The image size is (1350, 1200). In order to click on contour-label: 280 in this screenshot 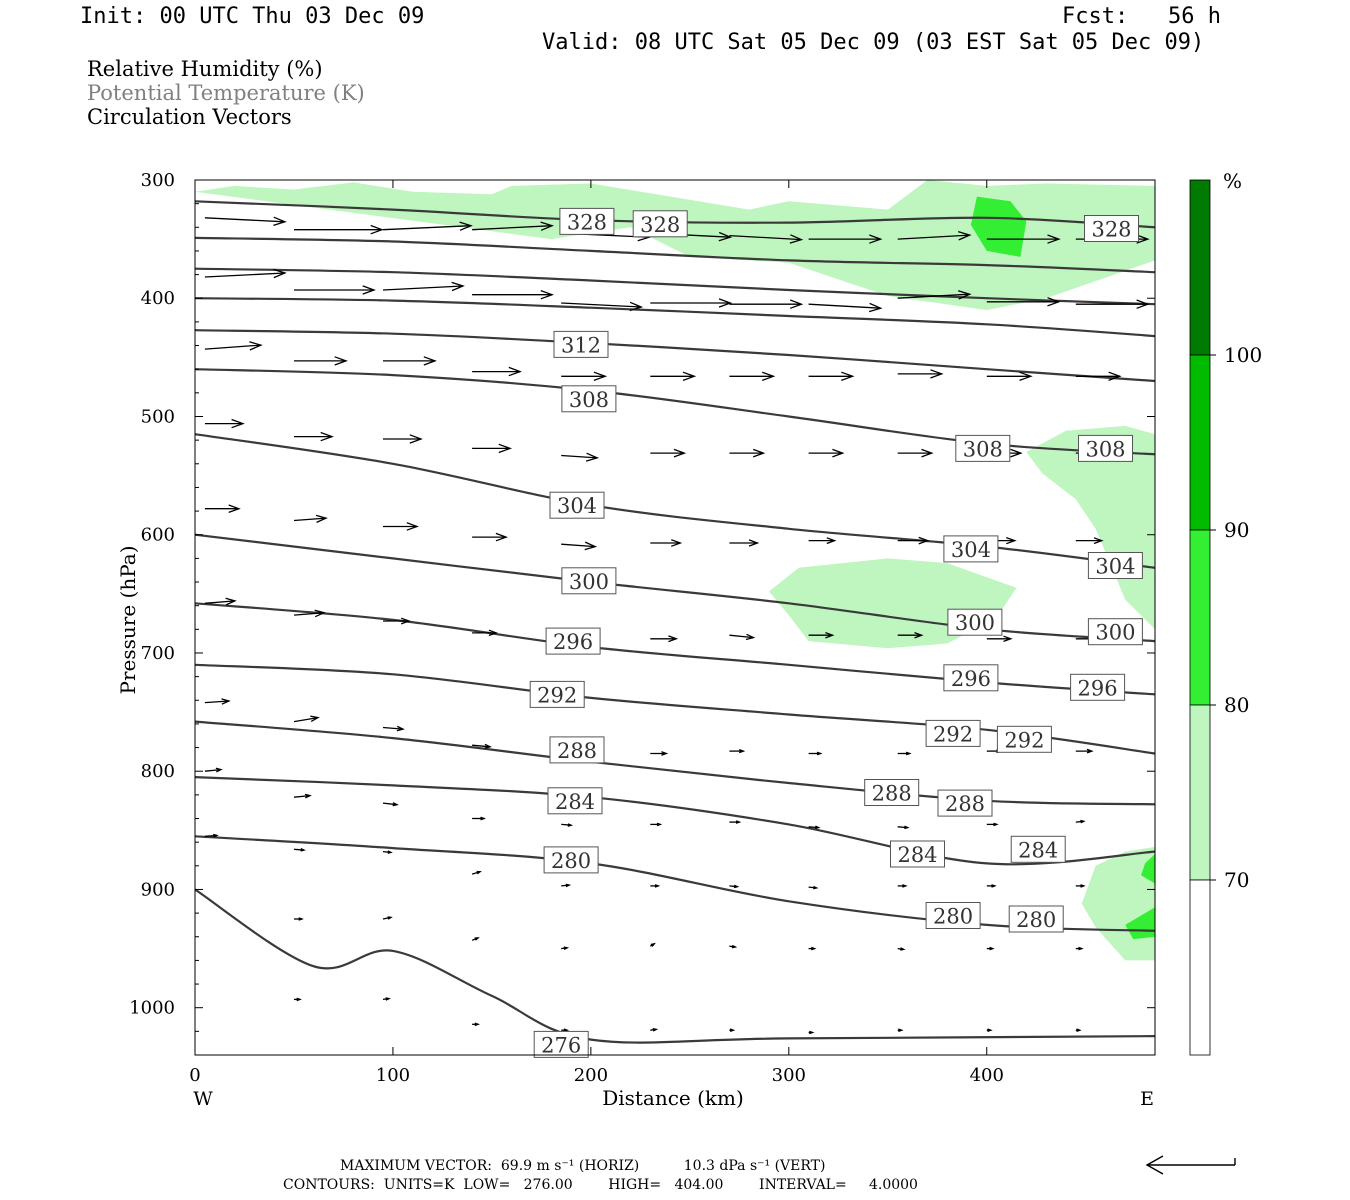, I will do `click(953, 915)`.